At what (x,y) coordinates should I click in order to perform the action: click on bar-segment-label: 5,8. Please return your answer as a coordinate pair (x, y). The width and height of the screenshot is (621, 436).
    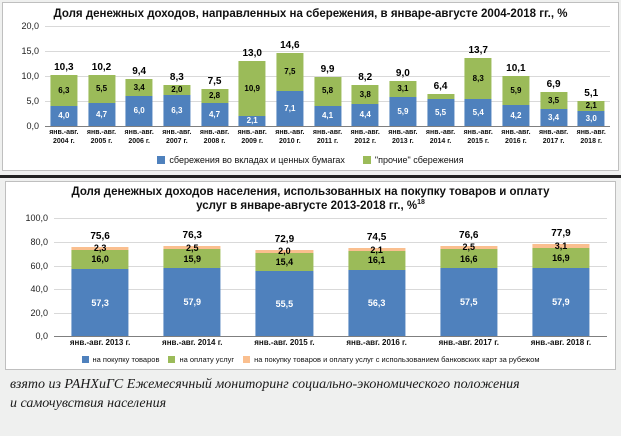
    Looking at the image, I should click on (327, 91).